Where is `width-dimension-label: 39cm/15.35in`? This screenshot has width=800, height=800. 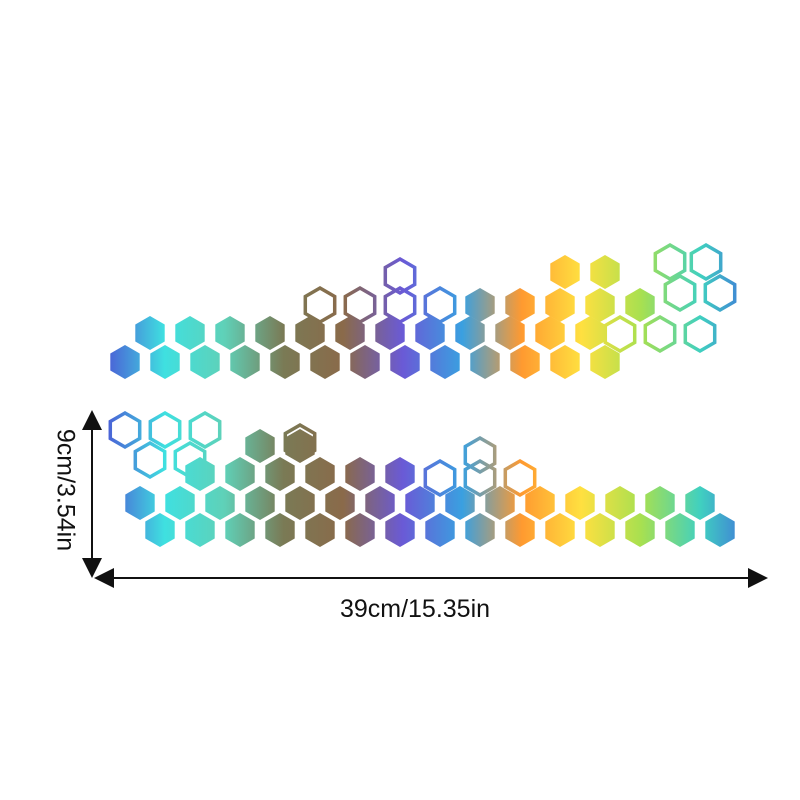
width-dimension-label: 39cm/15.35in is located at coordinates (415, 609).